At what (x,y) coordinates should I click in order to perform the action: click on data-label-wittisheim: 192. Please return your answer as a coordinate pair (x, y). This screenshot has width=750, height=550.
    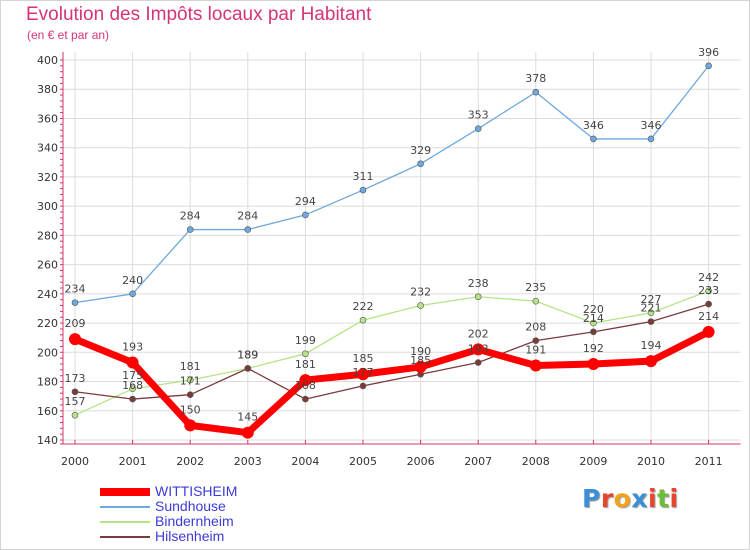
    Looking at the image, I should click on (593, 348).